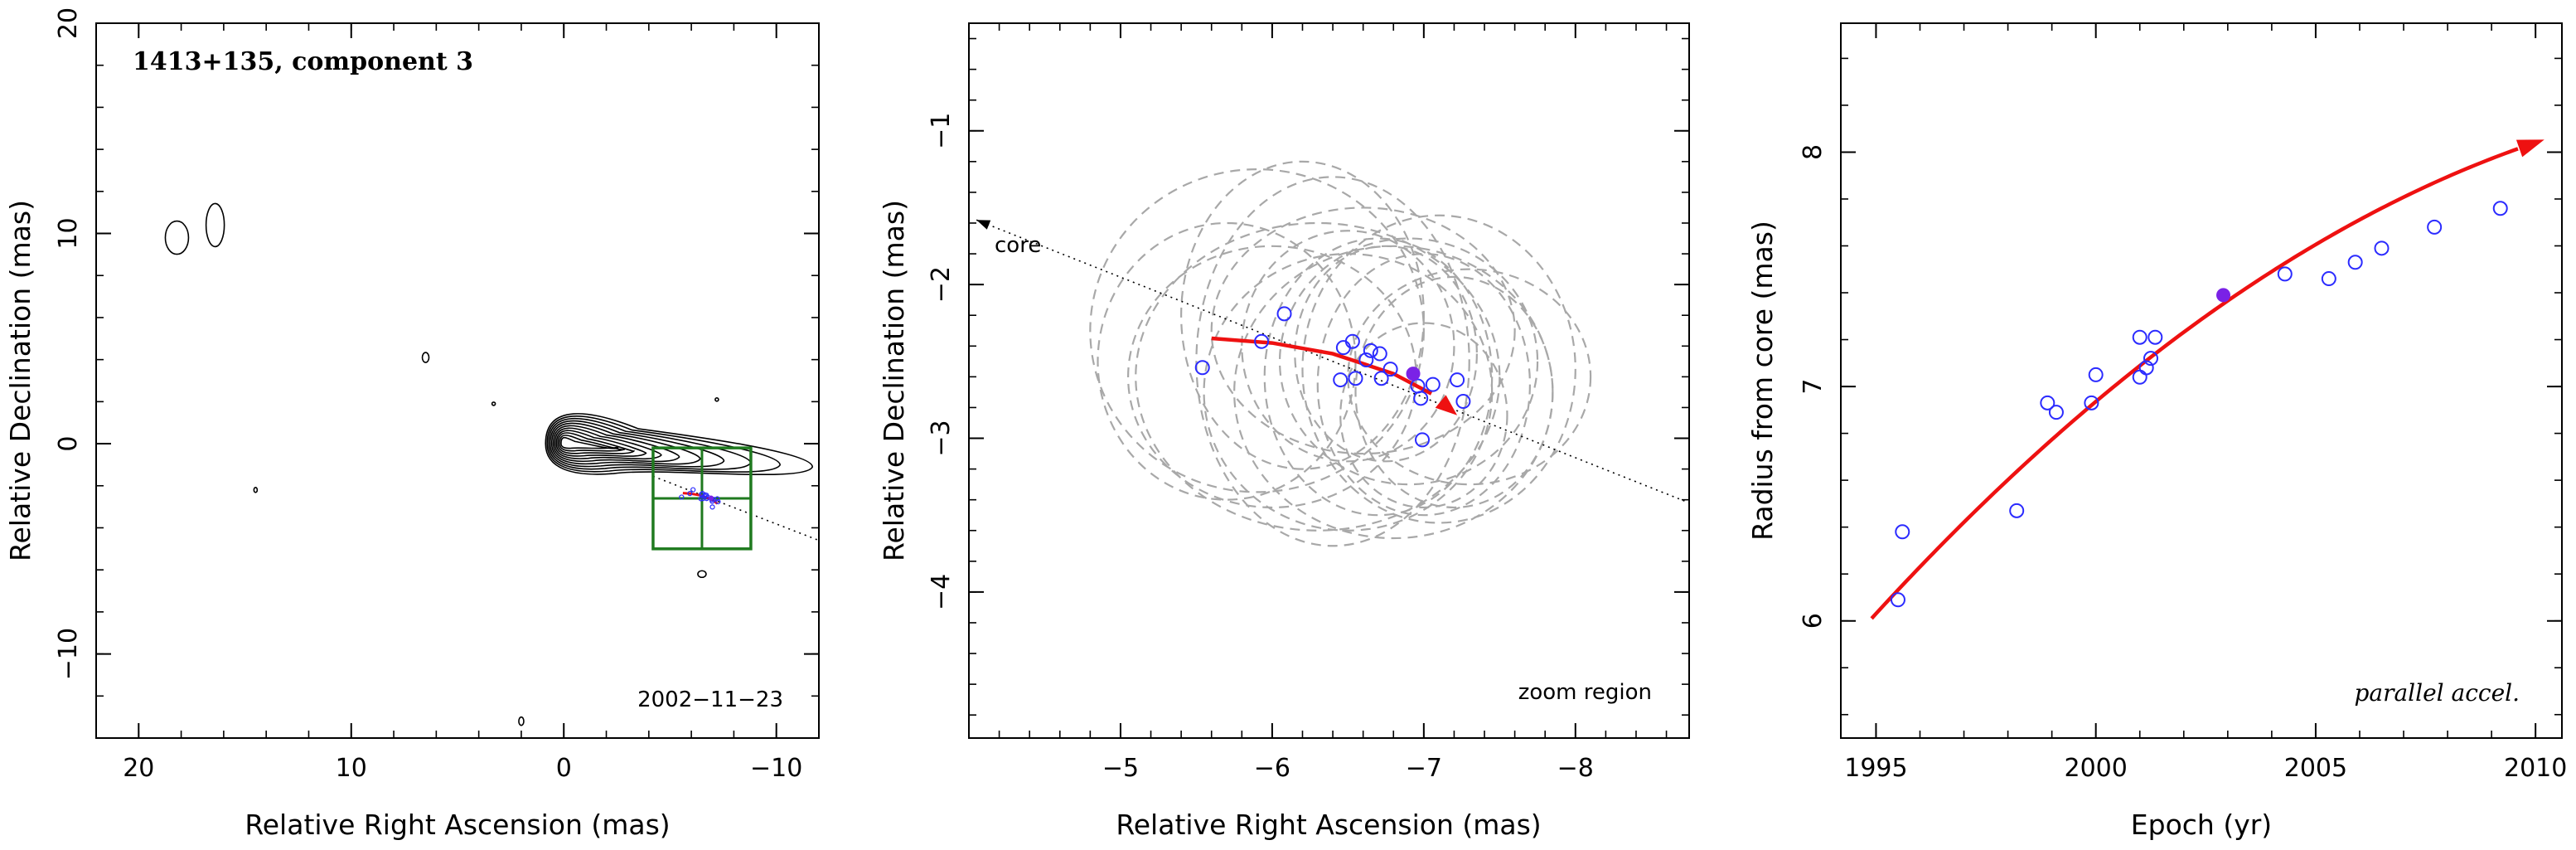 The width and height of the screenshot is (2576, 850). What do you see at coordinates (1813, 152) in the screenshot?
I see `y-tick-label: 8` at bounding box center [1813, 152].